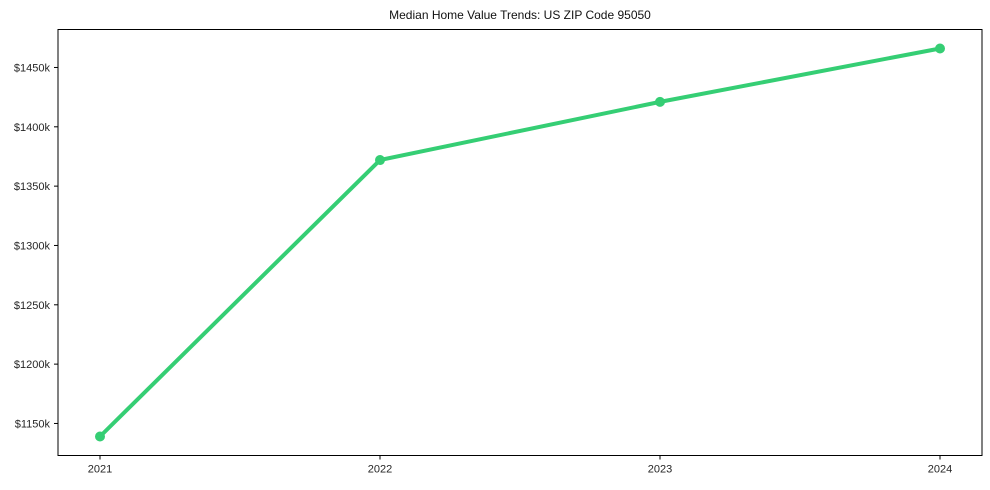 Image resolution: width=990 pixels, height=490 pixels. I want to click on y-tick-label: $1300k, so click(32, 246).